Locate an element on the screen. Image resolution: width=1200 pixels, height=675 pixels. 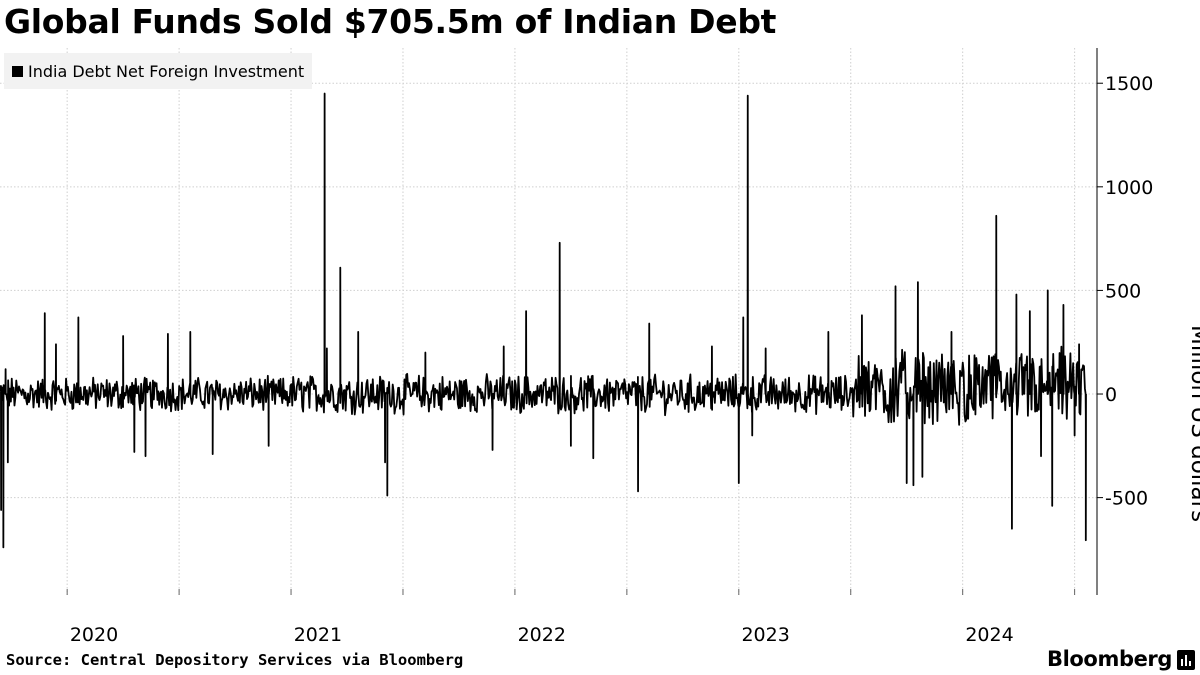
x-tick-label: 2022 is located at coordinates (542, 635).